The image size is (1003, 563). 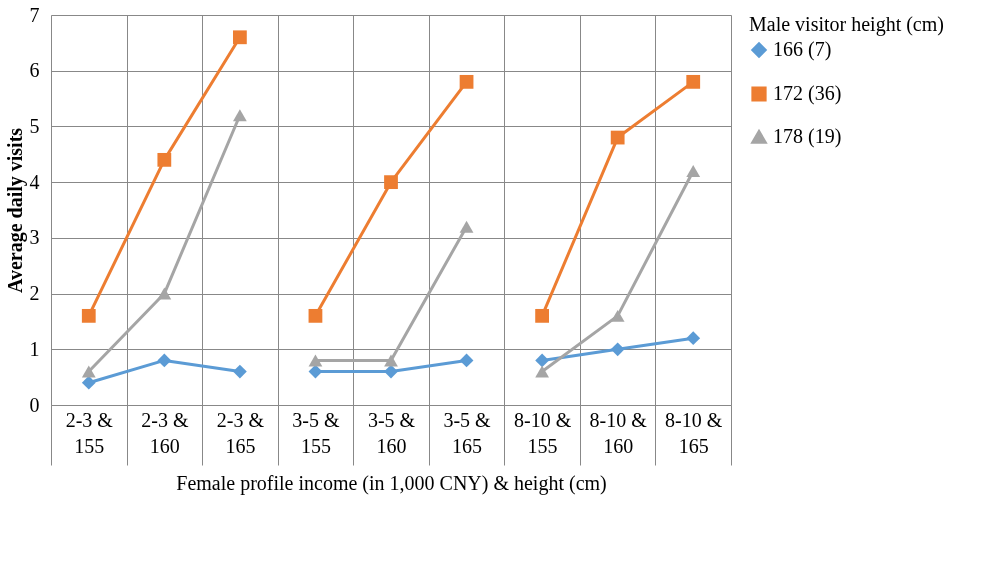 I want to click on x-tick-label: 3-5 & 160, so click(x=391, y=432).